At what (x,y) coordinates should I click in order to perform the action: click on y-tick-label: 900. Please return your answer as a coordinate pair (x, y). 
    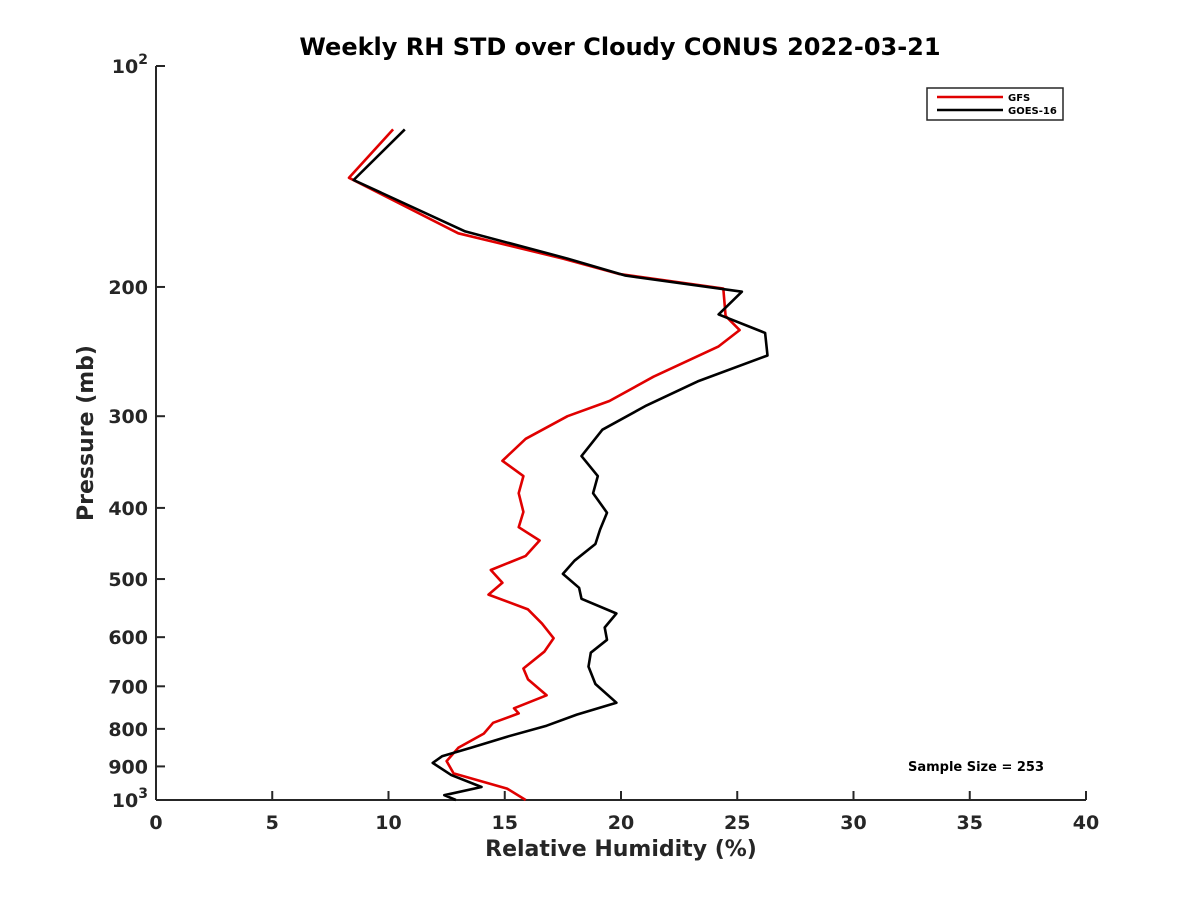
    Looking at the image, I should click on (128, 767).